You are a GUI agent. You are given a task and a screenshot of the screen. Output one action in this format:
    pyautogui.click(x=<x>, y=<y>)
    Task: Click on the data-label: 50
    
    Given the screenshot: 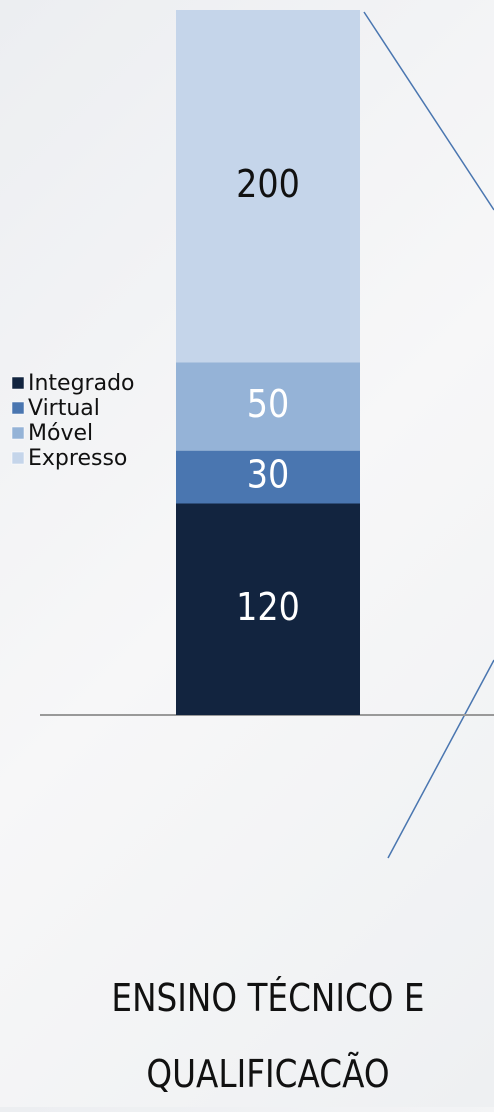 What is the action you would take?
    pyautogui.click(x=268, y=405)
    